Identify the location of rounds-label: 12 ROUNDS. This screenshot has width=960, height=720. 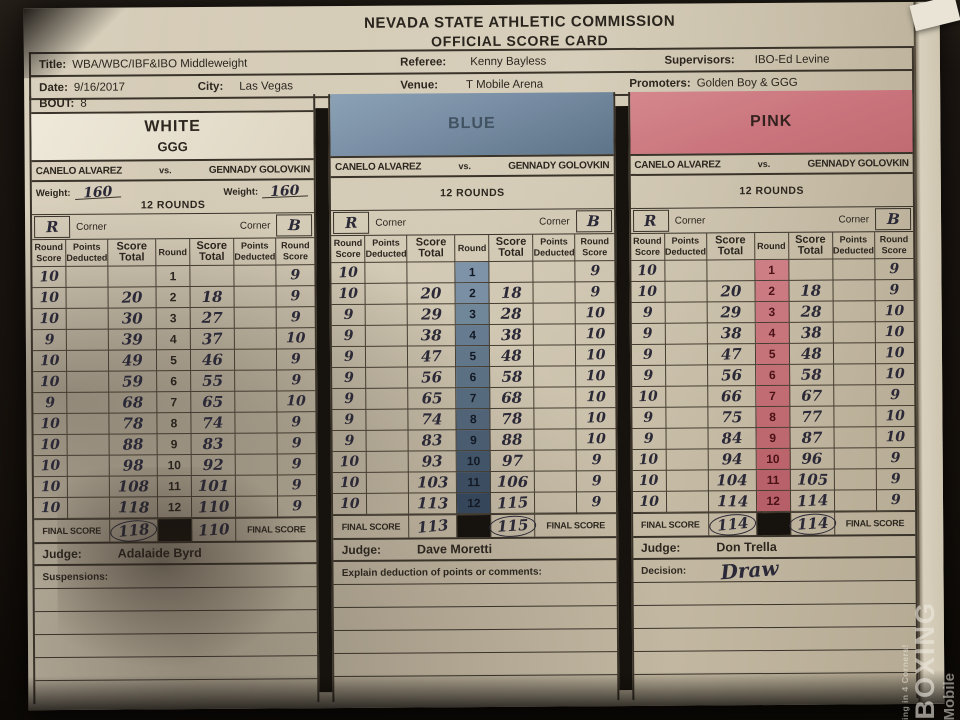
(472, 193).